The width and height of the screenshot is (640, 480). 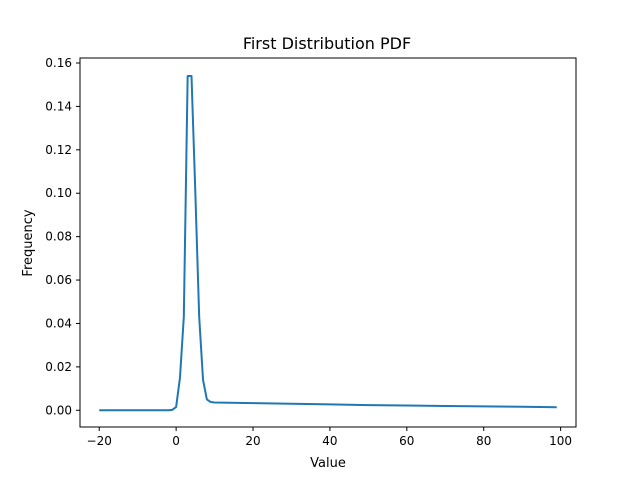 I want to click on y-tick-label: 0.10, so click(x=58, y=193).